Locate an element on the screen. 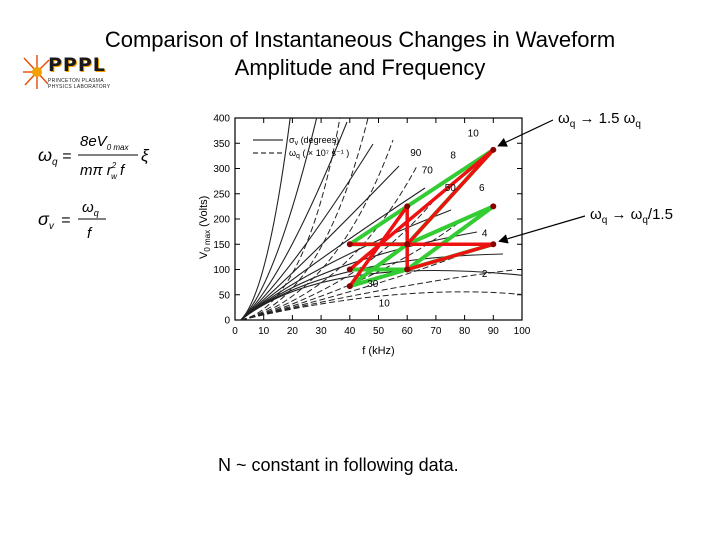  x-tick-label: 20 is located at coordinates (293, 331).